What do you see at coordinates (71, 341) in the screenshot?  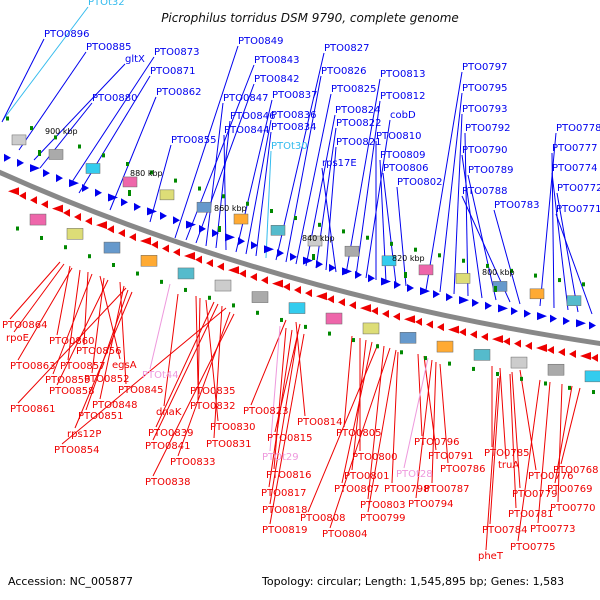 I see `gene-label-pto0860: PTO0860` at bounding box center [71, 341].